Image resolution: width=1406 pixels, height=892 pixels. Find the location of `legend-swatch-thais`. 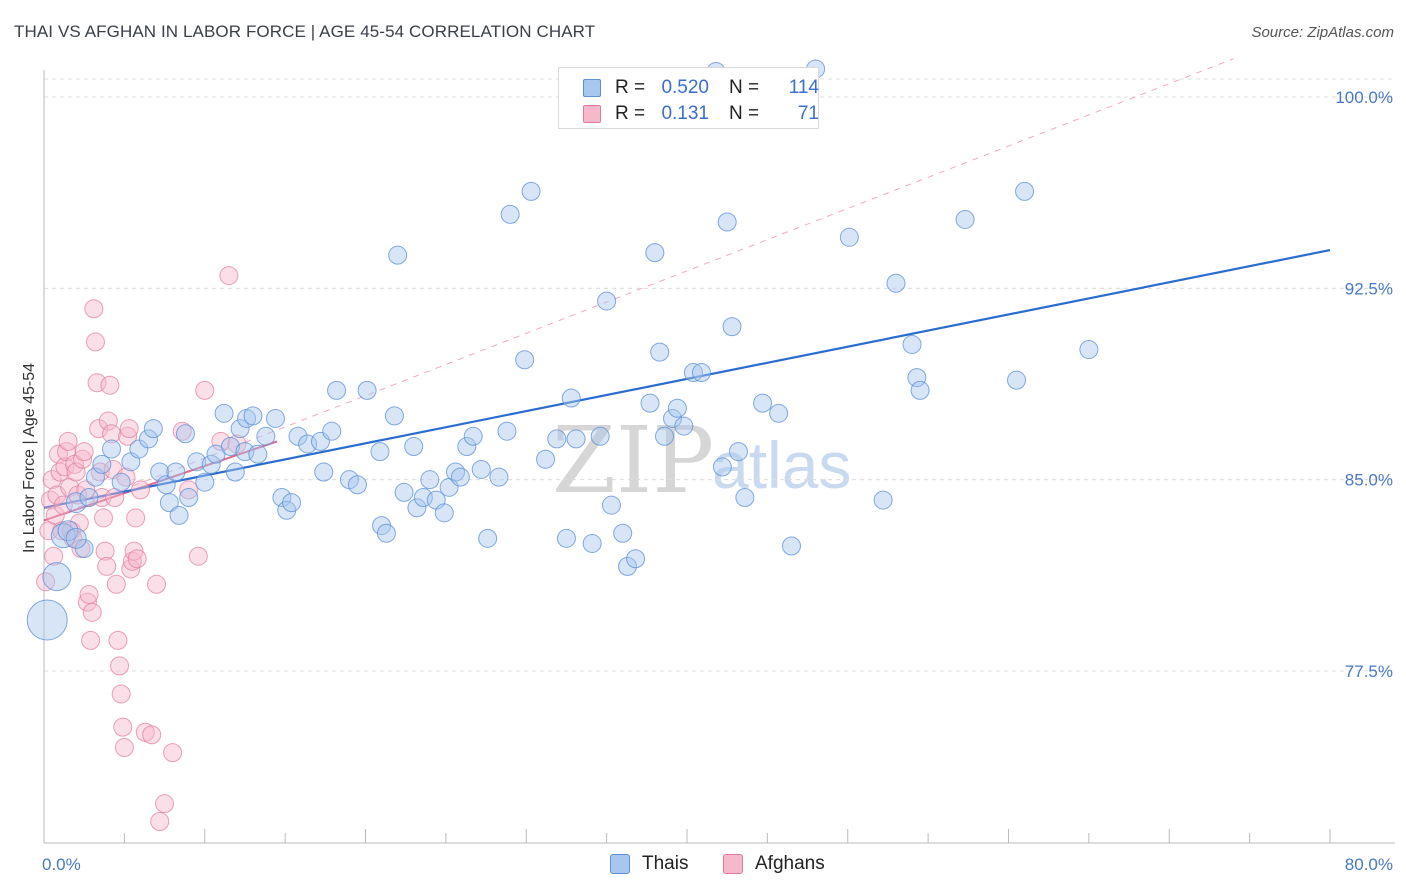

legend-swatch-thais is located at coordinates (592, 88).